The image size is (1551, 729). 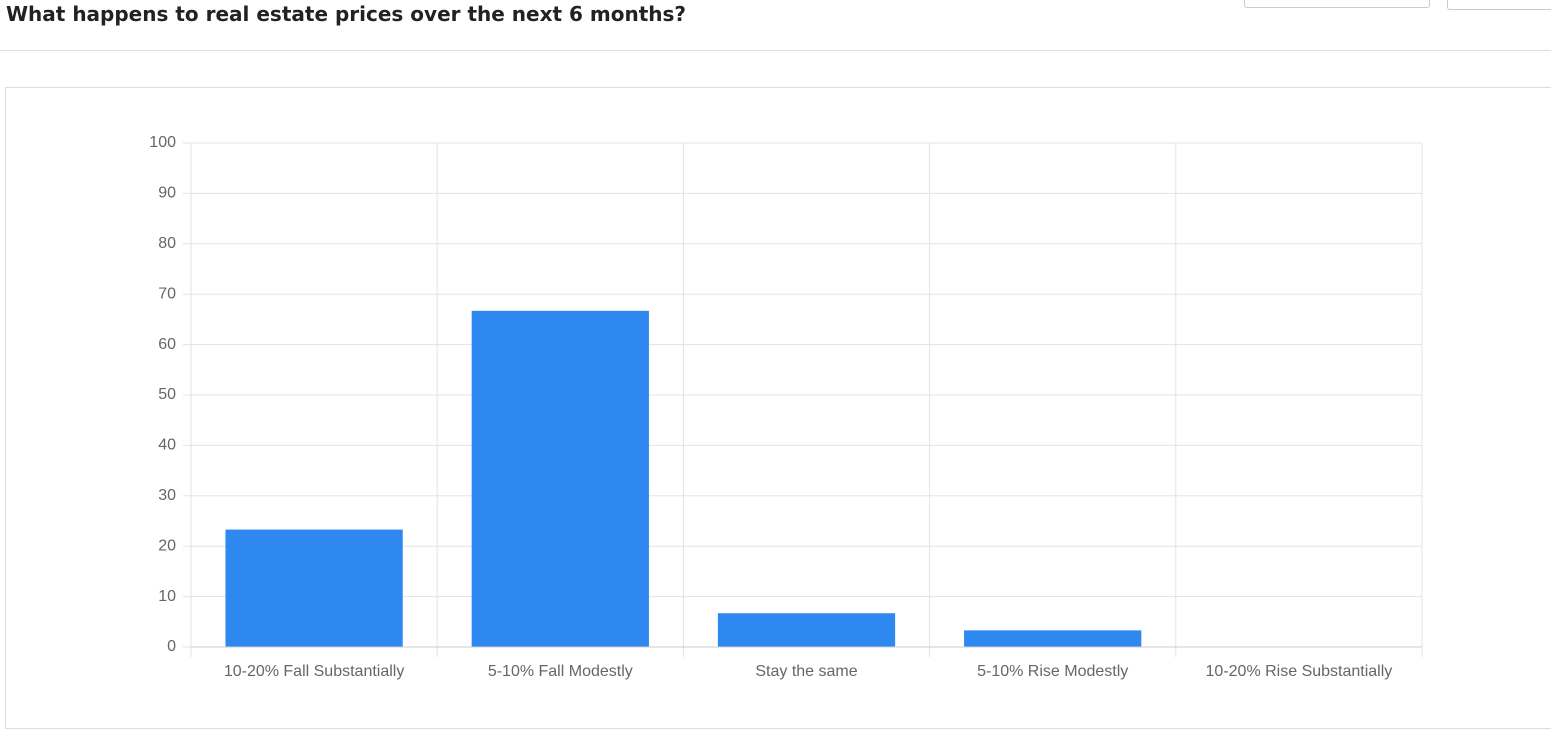 What do you see at coordinates (167, 293) in the screenshot?
I see `y-tick-label: 70` at bounding box center [167, 293].